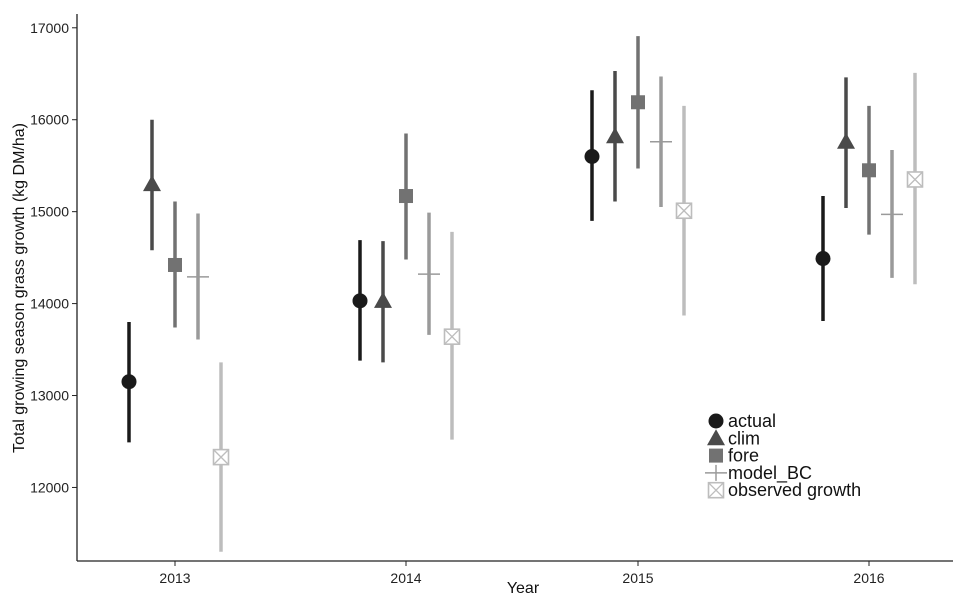 The width and height of the screenshot is (961, 594). Describe the element at coordinates (744, 438) in the screenshot. I see `legend-label-clim: clim` at that location.